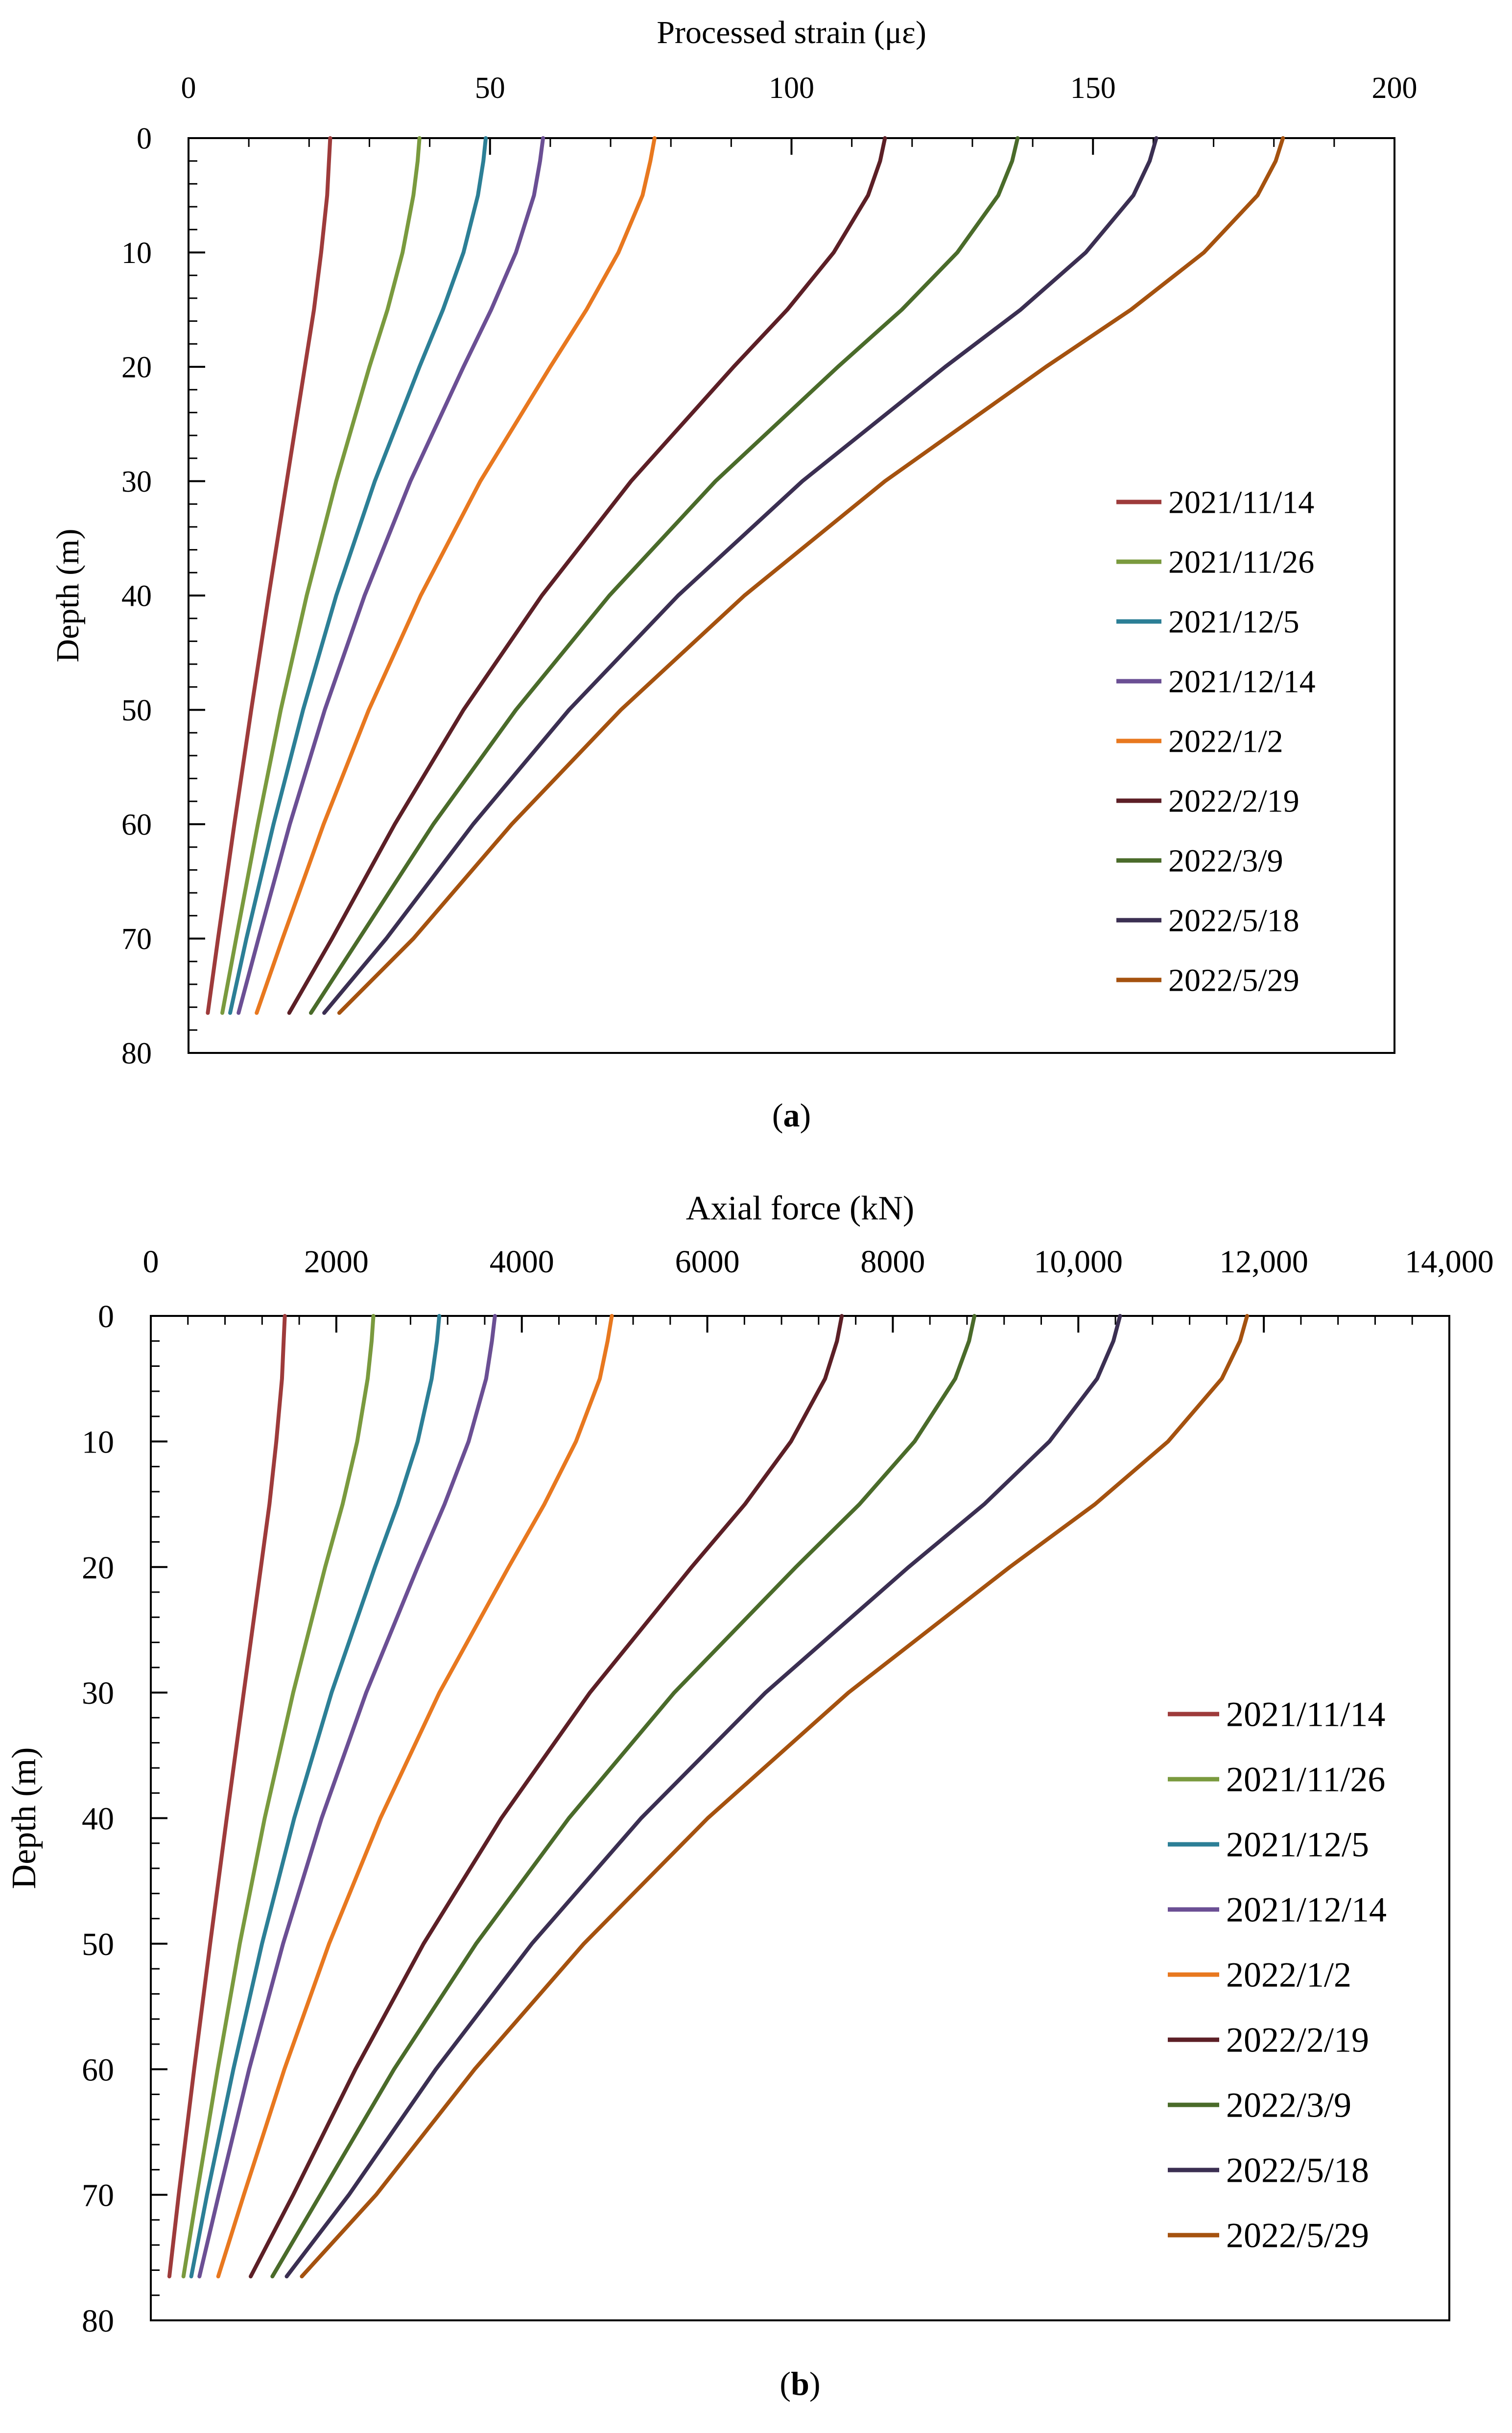  What do you see at coordinates (791, 88) in the screenshot?
I see `x-tick-label: 100` at bounding box center [791, 88].